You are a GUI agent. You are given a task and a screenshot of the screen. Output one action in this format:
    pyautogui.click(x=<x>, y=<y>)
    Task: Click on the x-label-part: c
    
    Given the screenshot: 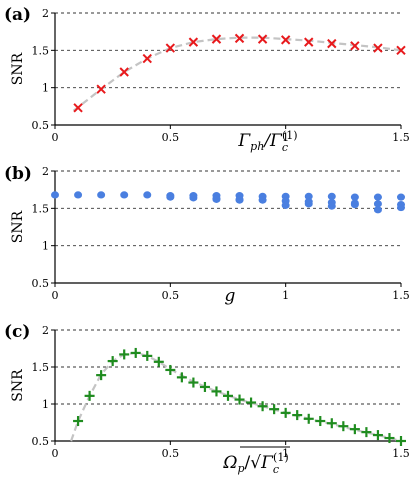 What is the action you would take?
    pyautogui.click(x=276, y=469)
    